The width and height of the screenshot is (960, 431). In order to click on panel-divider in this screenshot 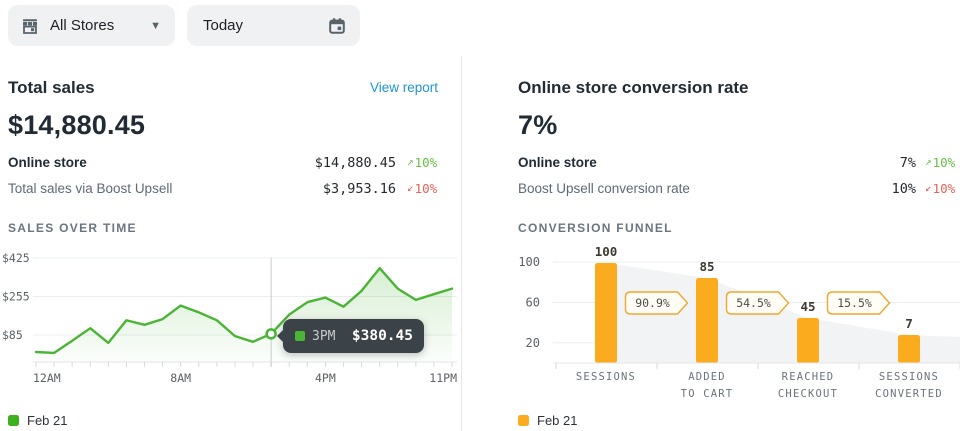, I will do `click(461, 243)`.